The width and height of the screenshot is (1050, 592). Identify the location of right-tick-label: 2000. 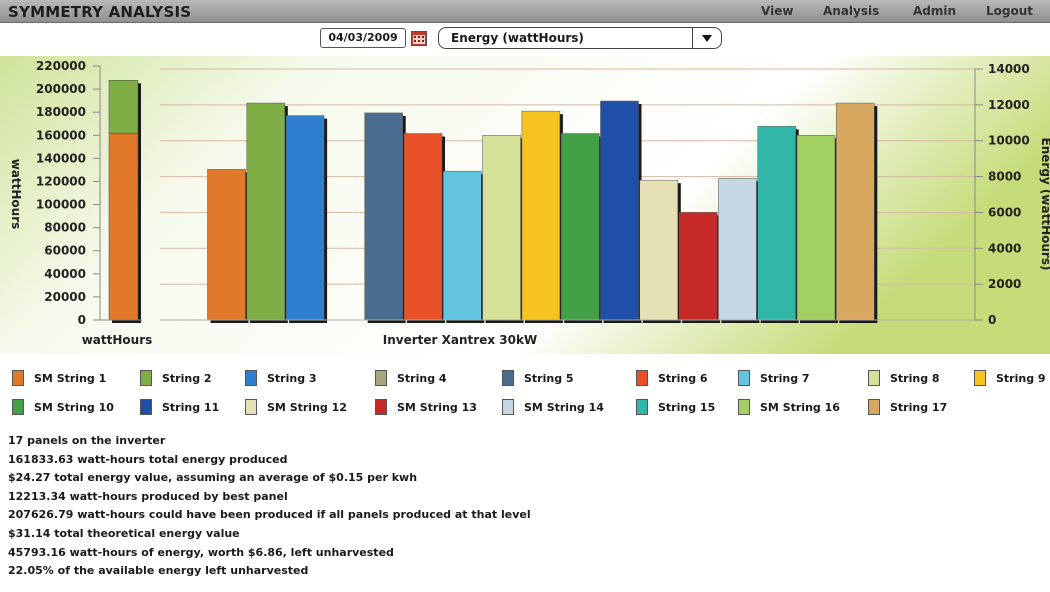
(1004, 284).